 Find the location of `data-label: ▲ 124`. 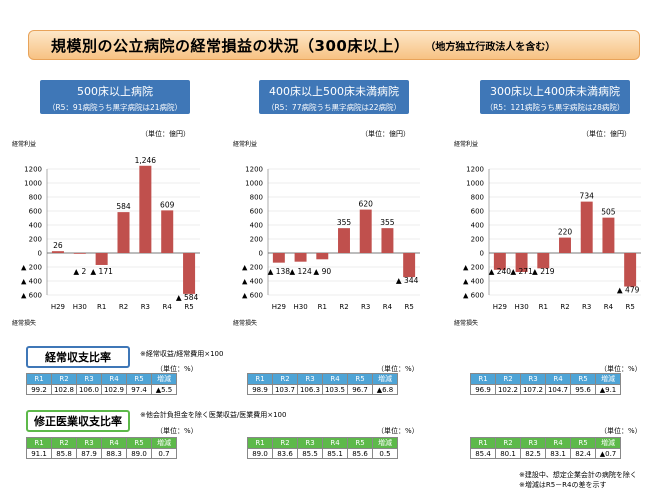

data-label: ▲ 124 is located at coordinates (300, 271).